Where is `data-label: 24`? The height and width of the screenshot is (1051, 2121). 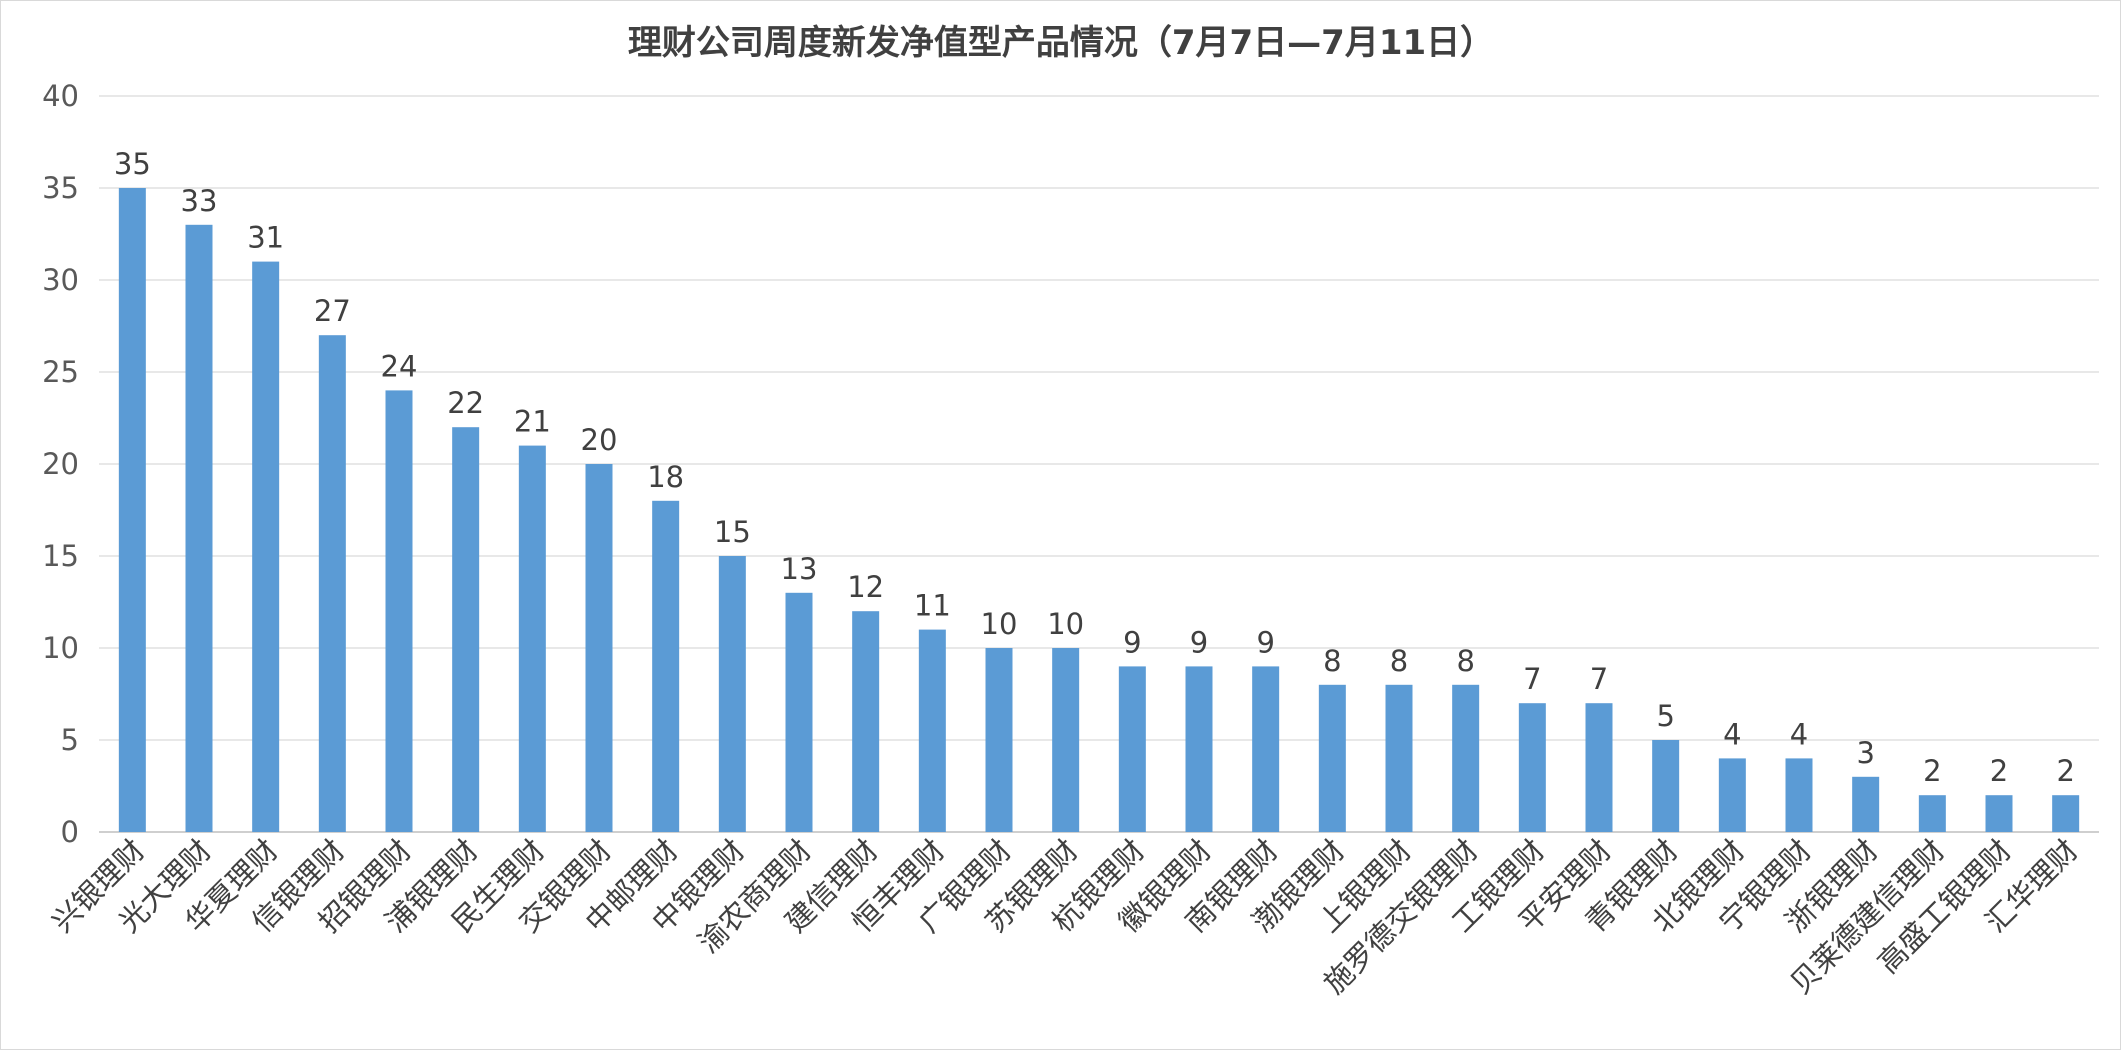 data-label: 24 is located at coordinates (399, 366).